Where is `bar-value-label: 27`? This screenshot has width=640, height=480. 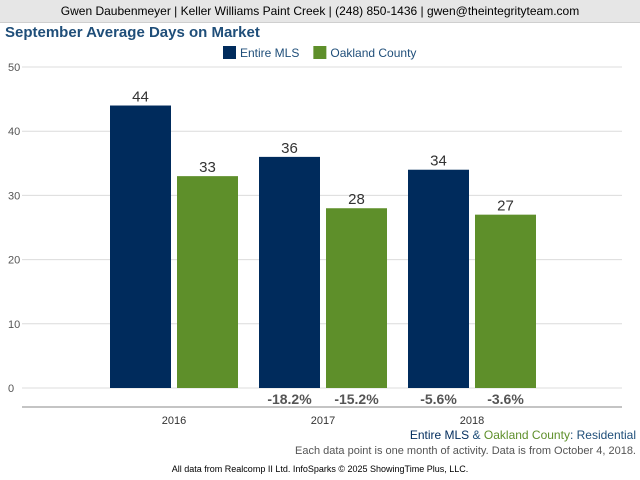 bar-value-label: 27 is located at coordinates (505, 206).